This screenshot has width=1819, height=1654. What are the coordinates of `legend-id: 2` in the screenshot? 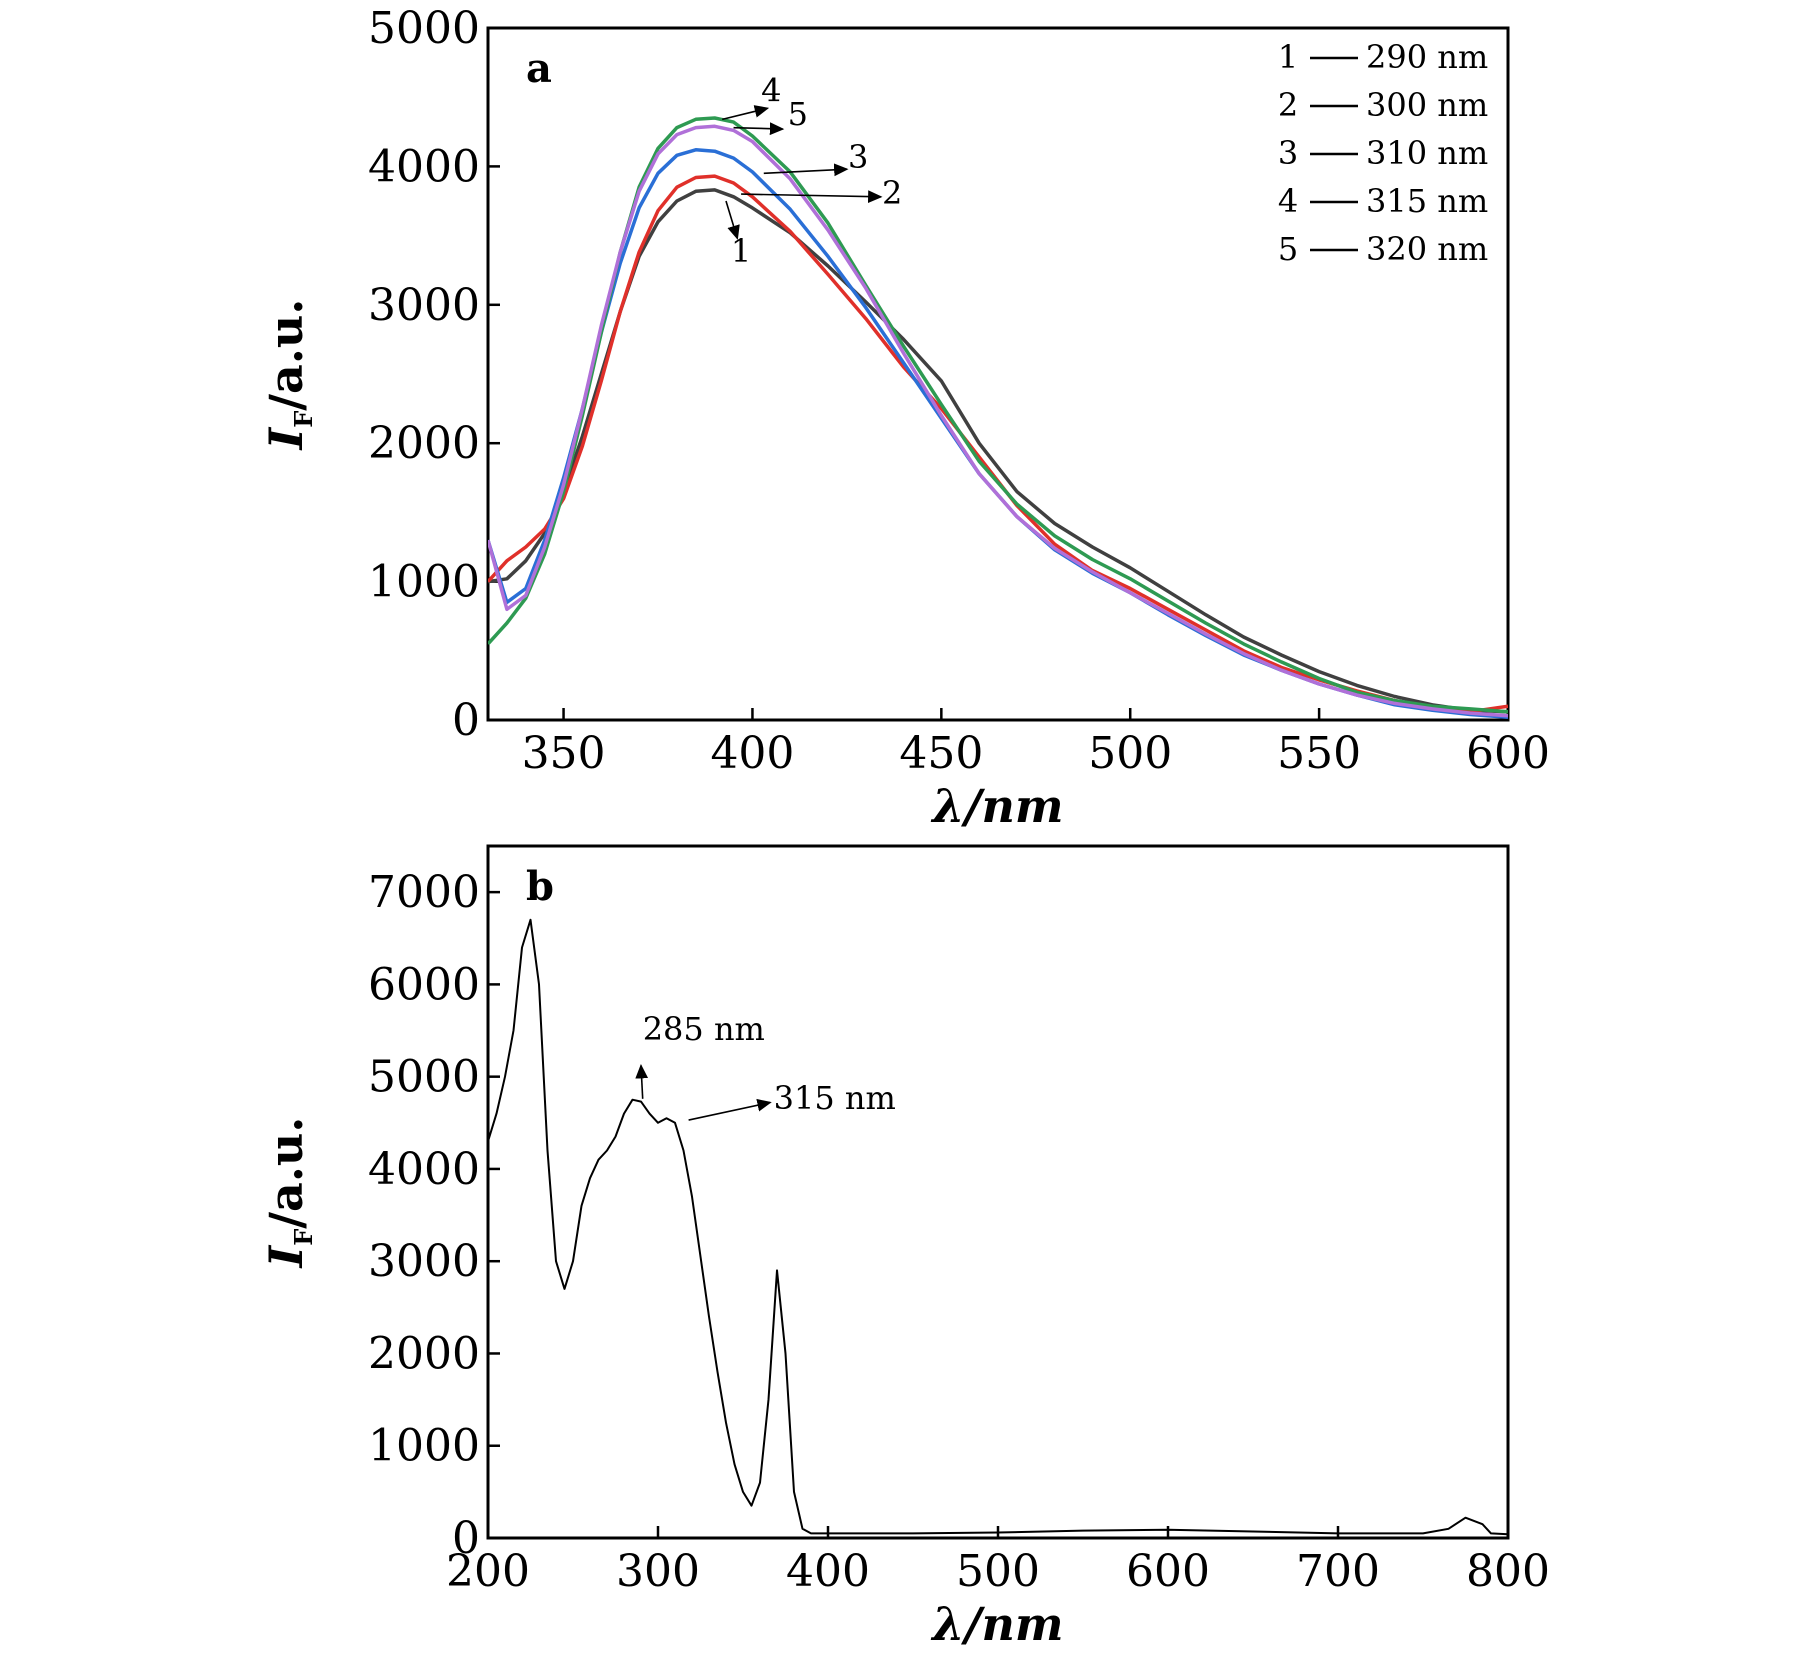 It's located at (1288, 105).